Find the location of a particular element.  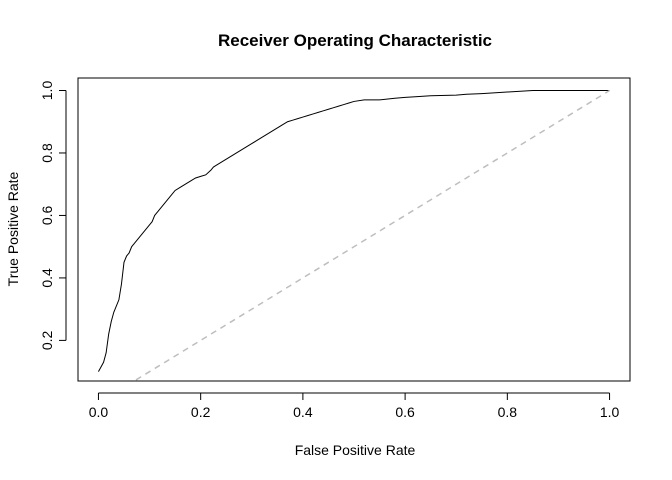

y-axis: 0.2 0.4 0.6 0.8 1.0 is located at coordinates (53, 215).